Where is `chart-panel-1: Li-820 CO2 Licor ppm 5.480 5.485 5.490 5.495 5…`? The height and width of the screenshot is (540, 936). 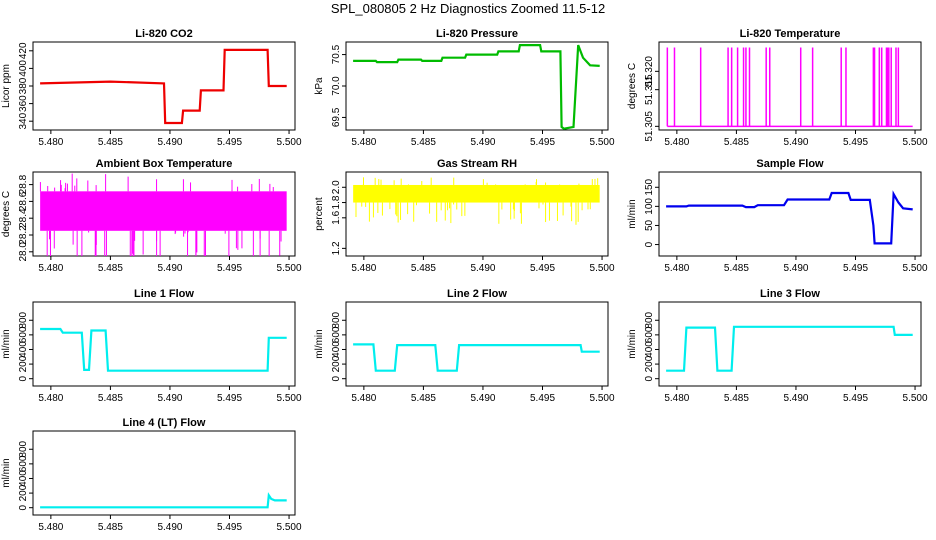 chart-panel-1: Li-820 CO2 Licor ppm 5.480 5.485 5.490 5.495 5… is located at coordinates (151, 88).